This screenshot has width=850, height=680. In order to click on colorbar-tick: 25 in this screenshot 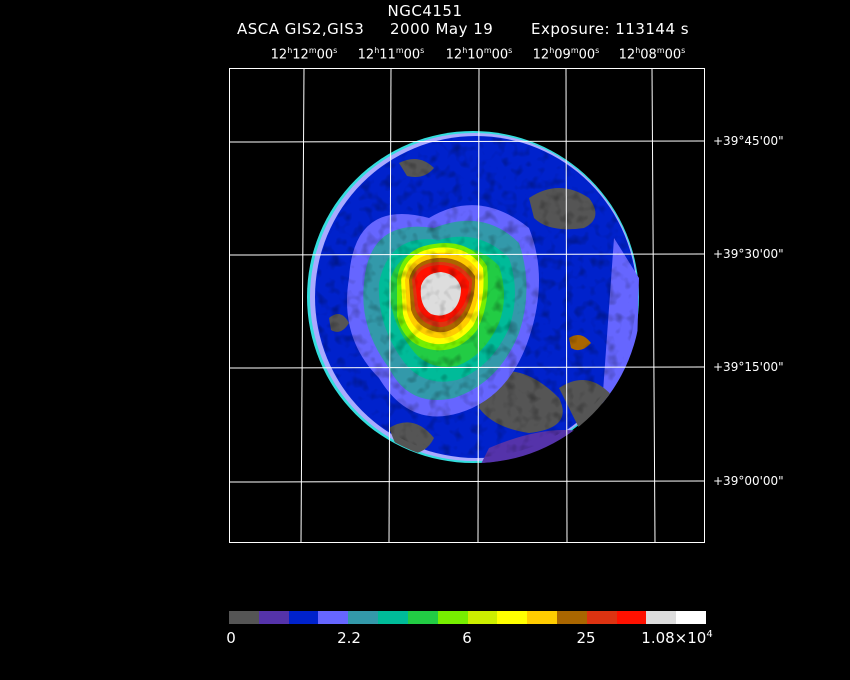, I will do `click(586, 638)`.